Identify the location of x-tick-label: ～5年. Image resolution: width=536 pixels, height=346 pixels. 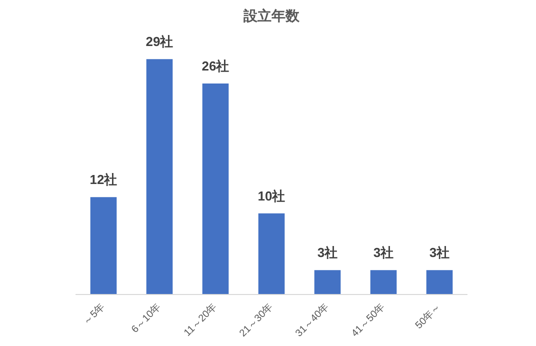
(94, 314).